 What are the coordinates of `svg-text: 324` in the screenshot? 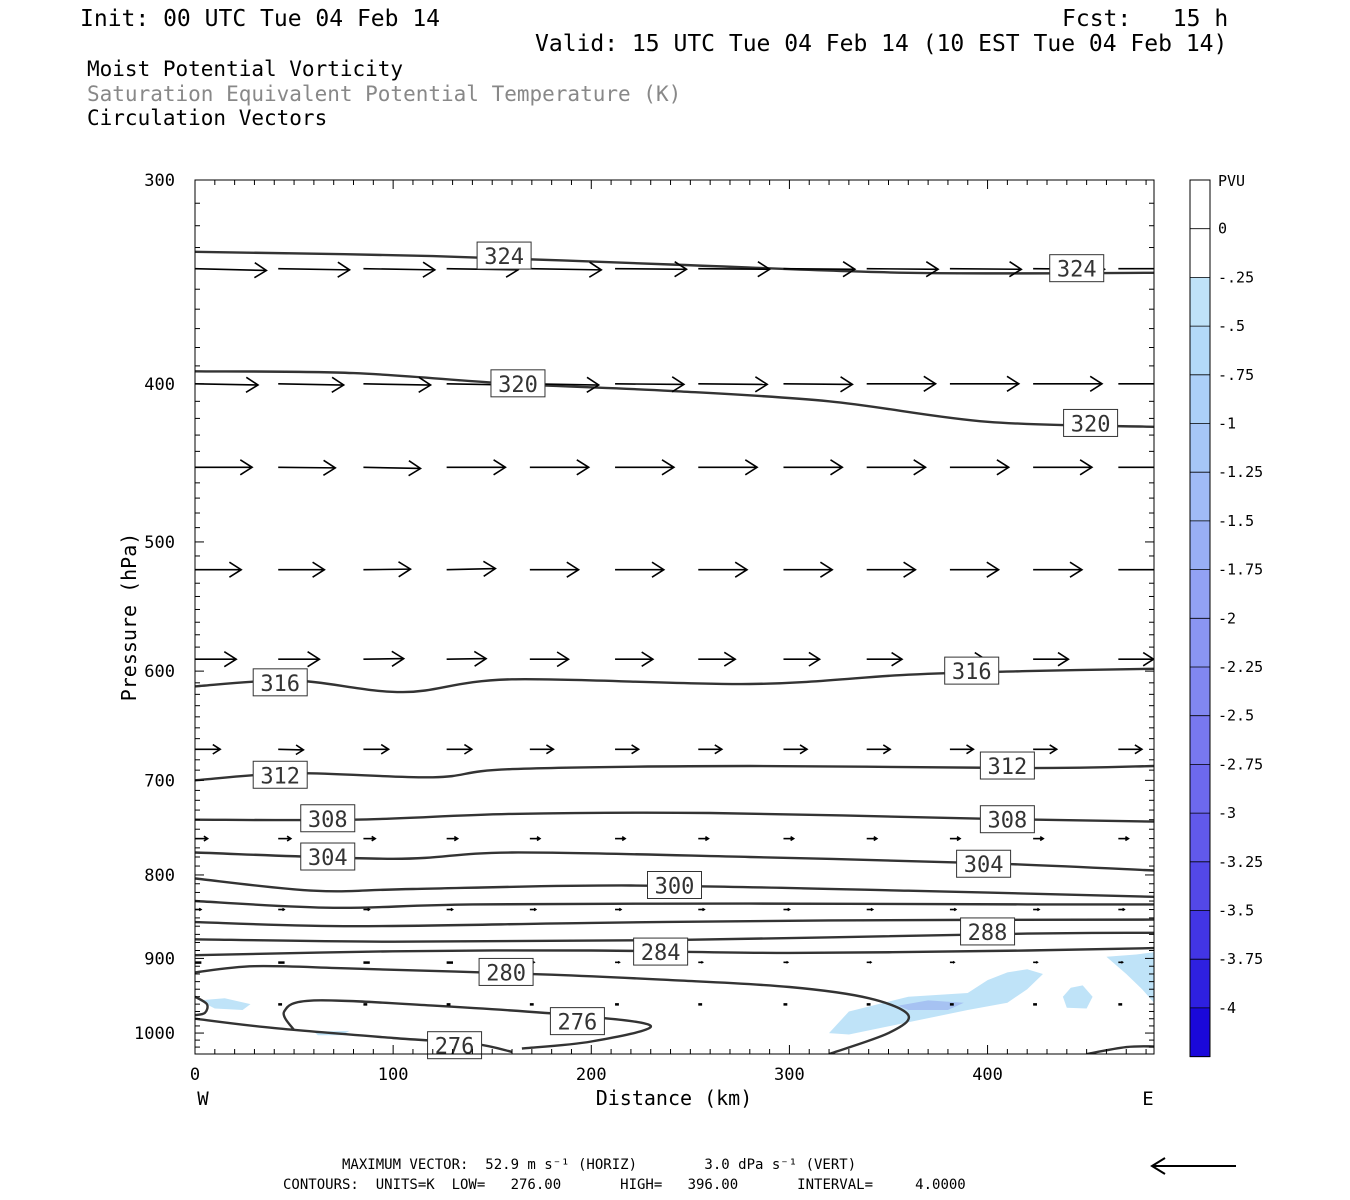 It's located at (504, 257).